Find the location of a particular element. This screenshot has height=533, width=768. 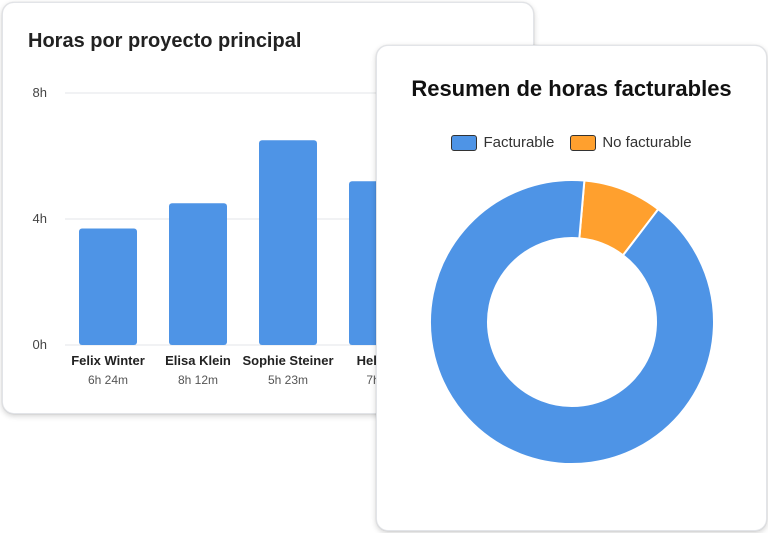

legend-label-non-billable: No facturable is located at coordinates (647, 142).